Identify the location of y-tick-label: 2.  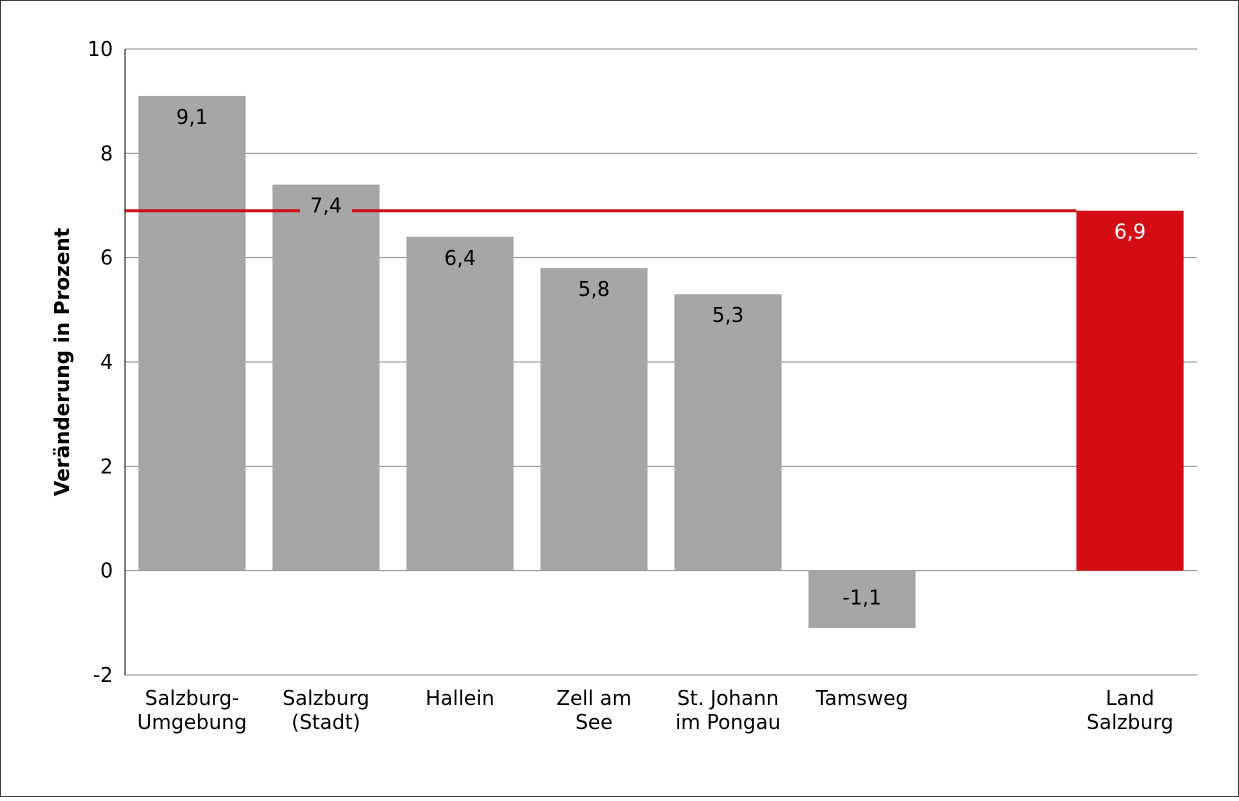
(106, 466).